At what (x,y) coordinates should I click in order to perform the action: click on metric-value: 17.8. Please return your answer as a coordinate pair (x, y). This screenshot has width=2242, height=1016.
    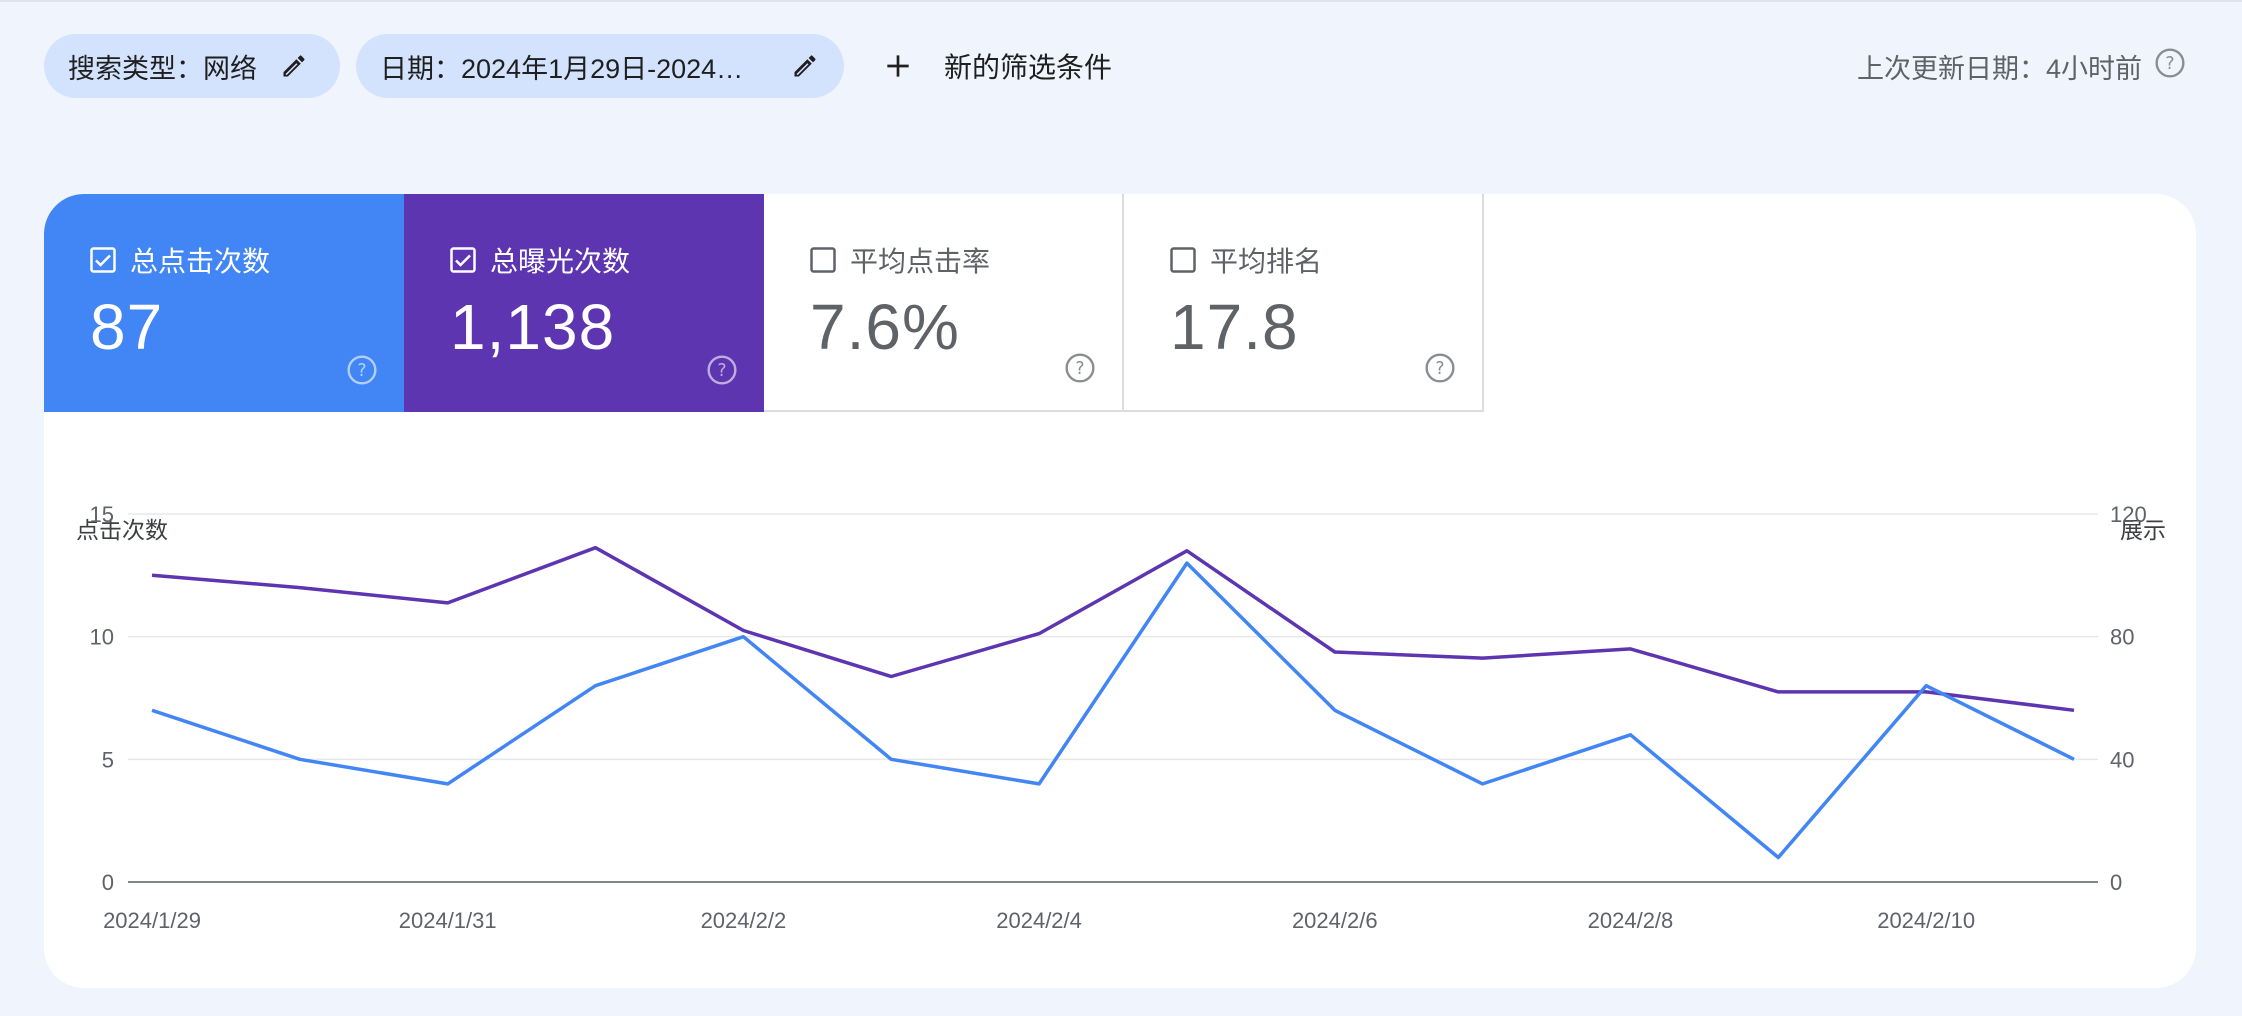
    Looking at the image, I should click on (1234, 327).